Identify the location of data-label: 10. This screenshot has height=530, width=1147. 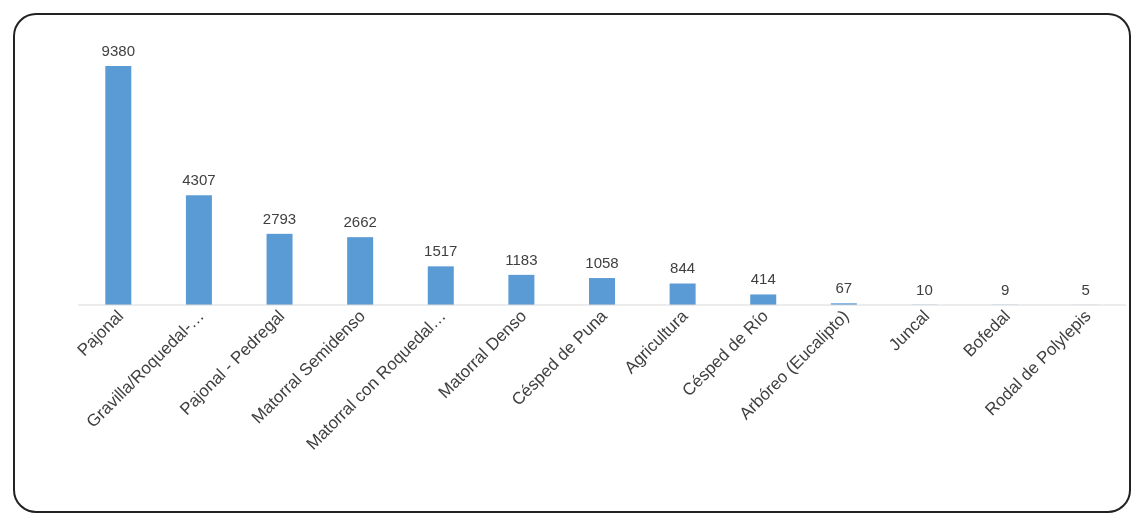
(924, 289).